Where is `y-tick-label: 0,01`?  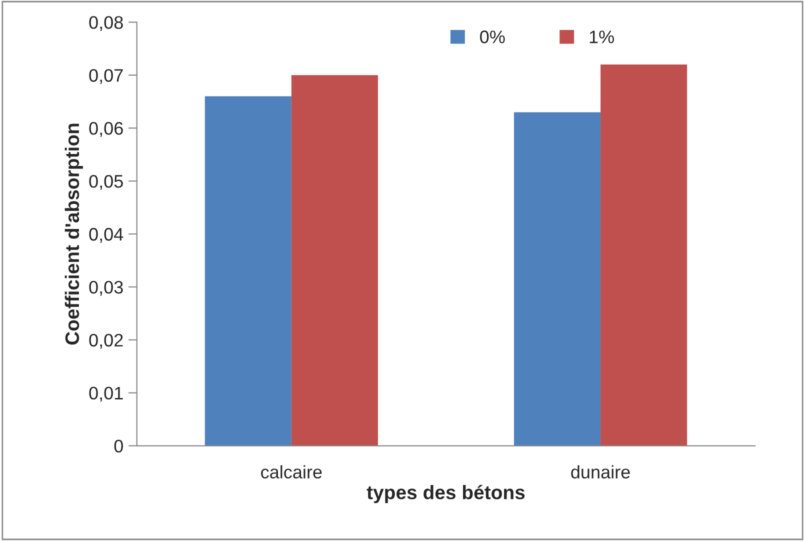 y-tick-label: 0,01 is located at coordinates (106, 394).